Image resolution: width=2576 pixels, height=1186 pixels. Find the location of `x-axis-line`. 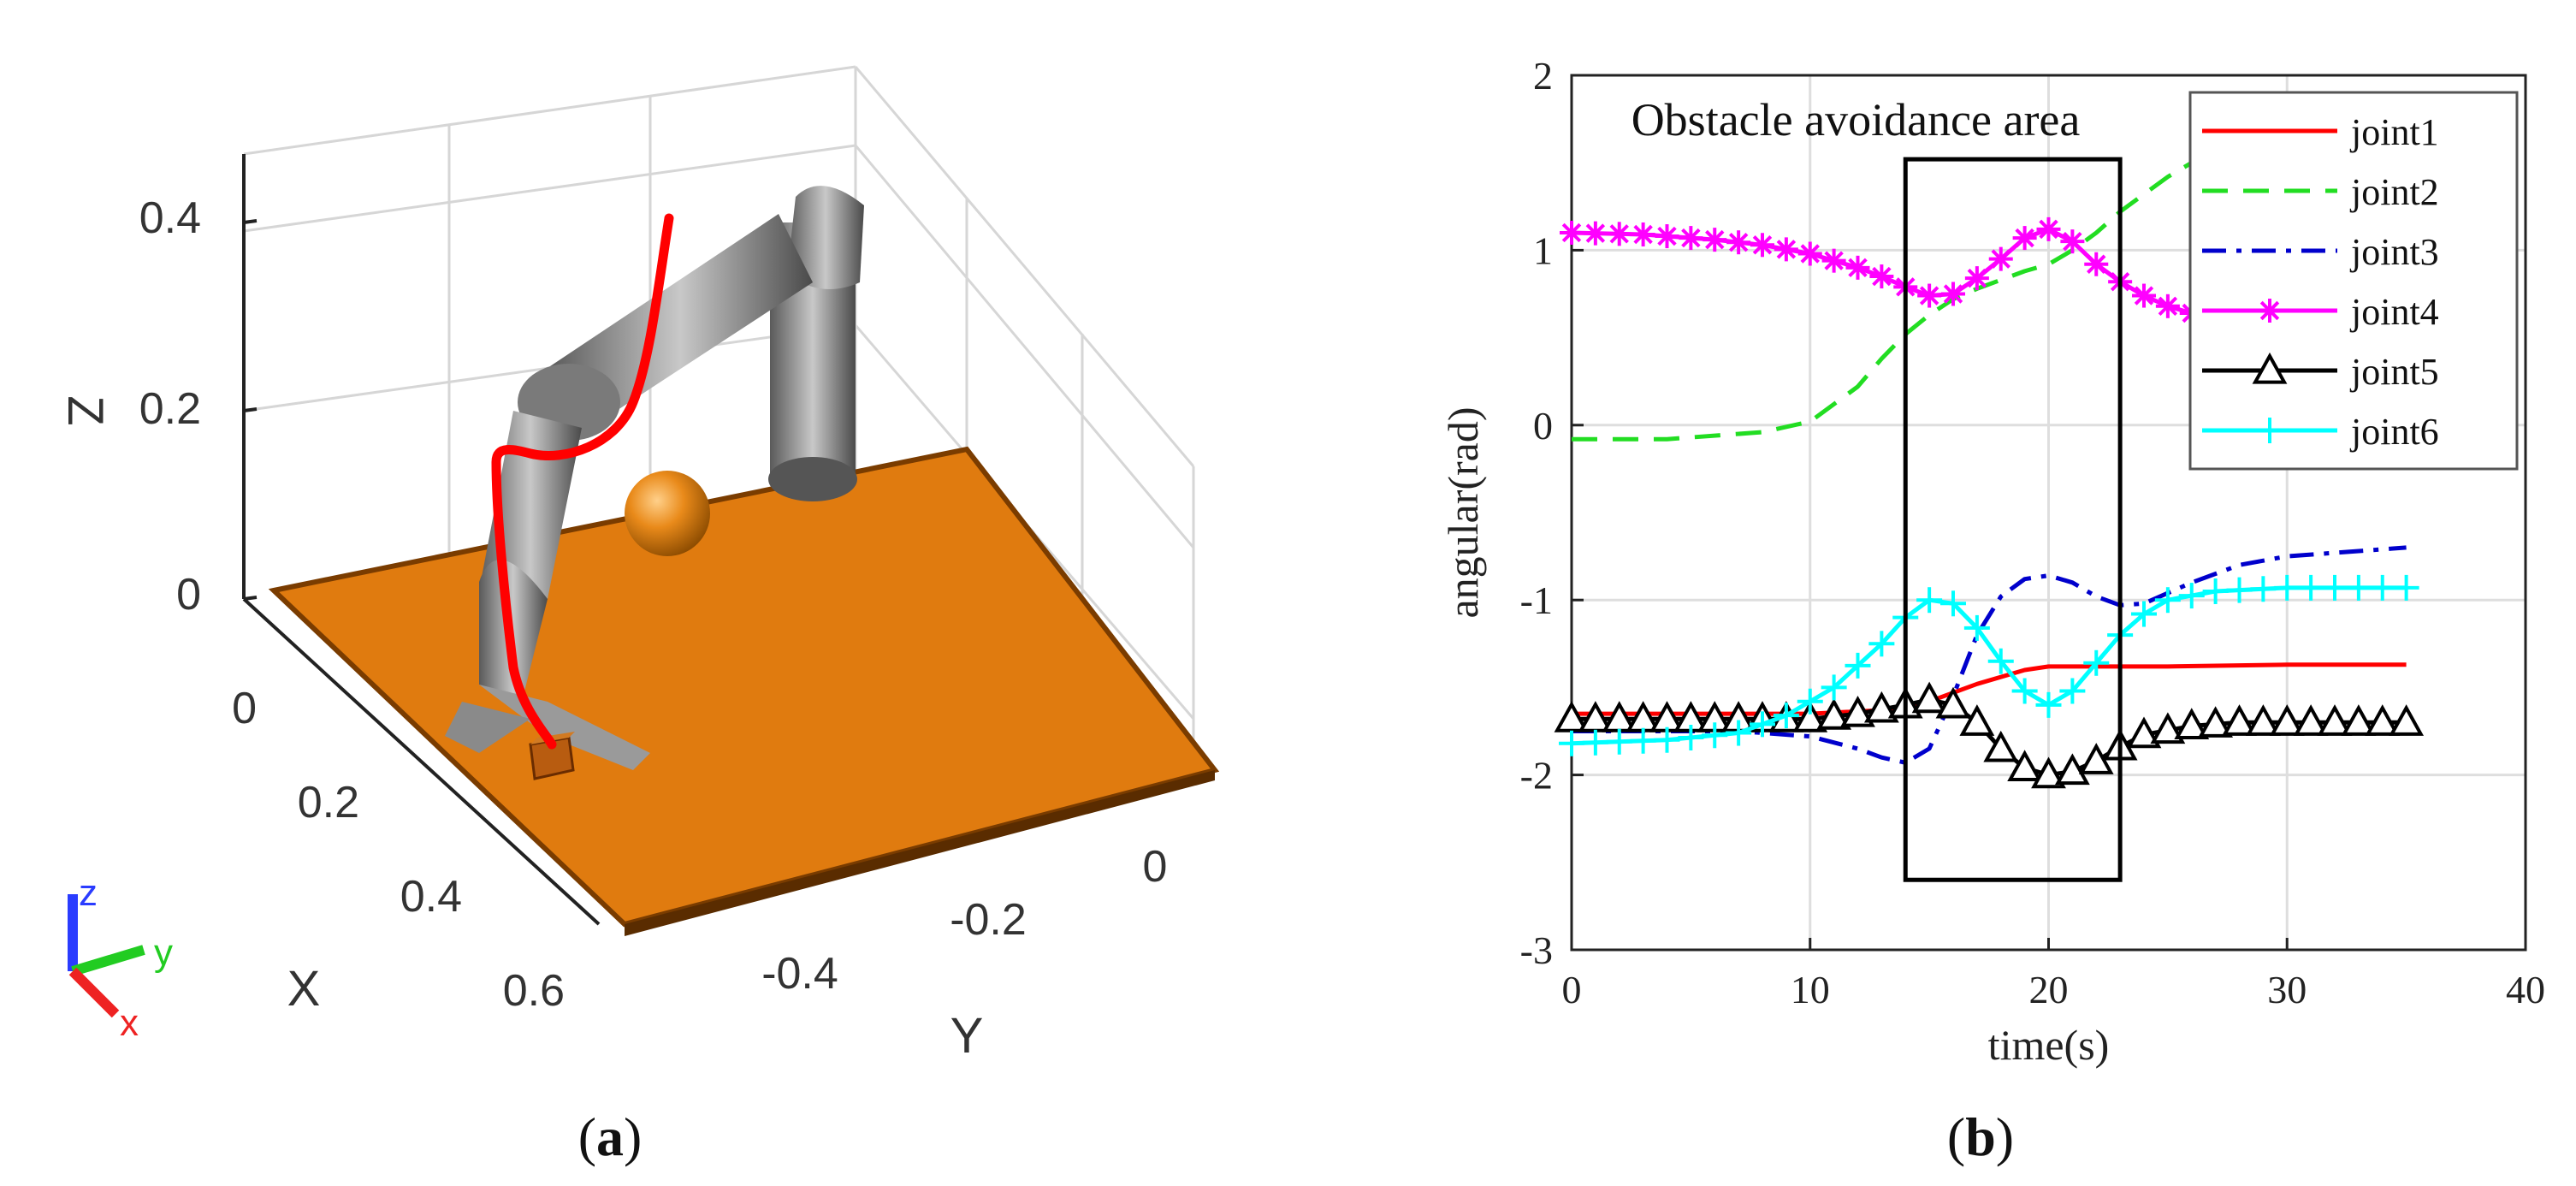

x-axis-line is located at coordinates (421, 761).